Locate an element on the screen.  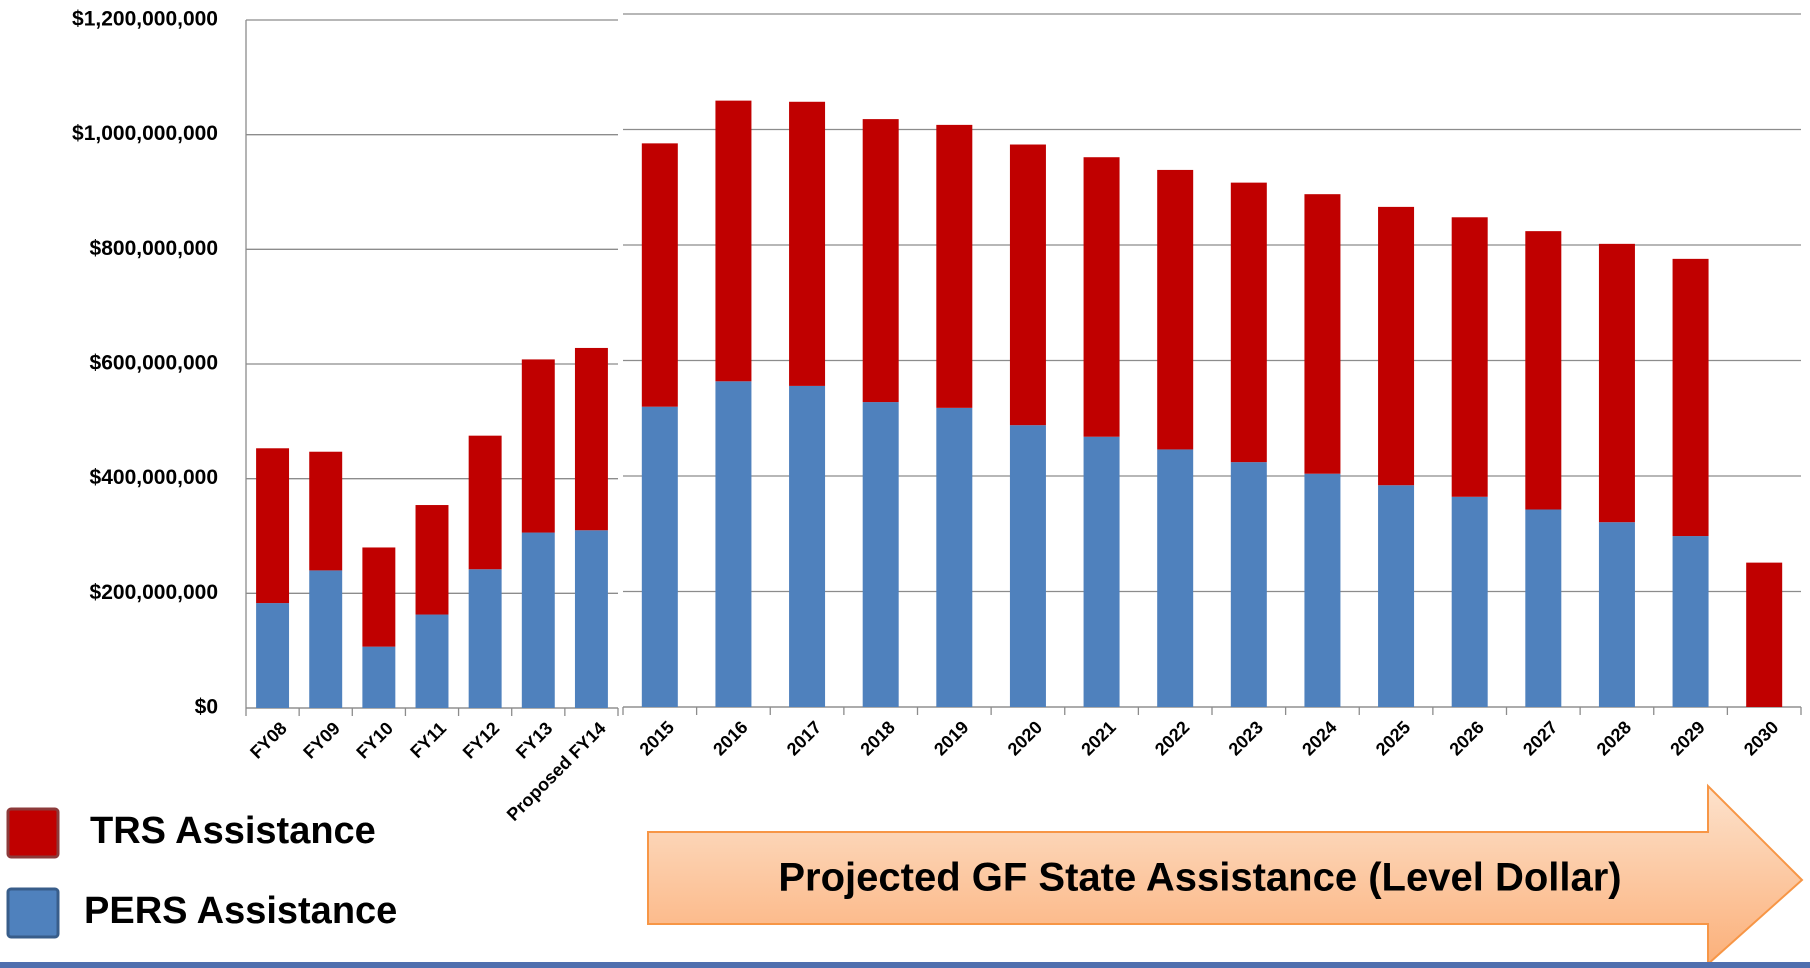
x-tick-label: 2017 is located at coordinates (804, 738).